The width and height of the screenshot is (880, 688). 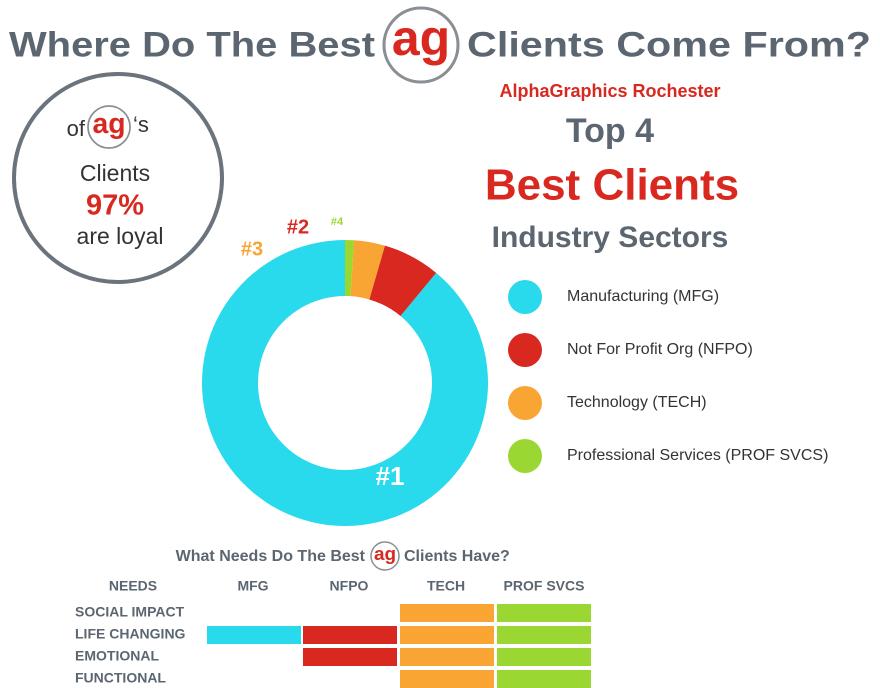 I want to click on badge-text: of, so click(x=76, y=128).